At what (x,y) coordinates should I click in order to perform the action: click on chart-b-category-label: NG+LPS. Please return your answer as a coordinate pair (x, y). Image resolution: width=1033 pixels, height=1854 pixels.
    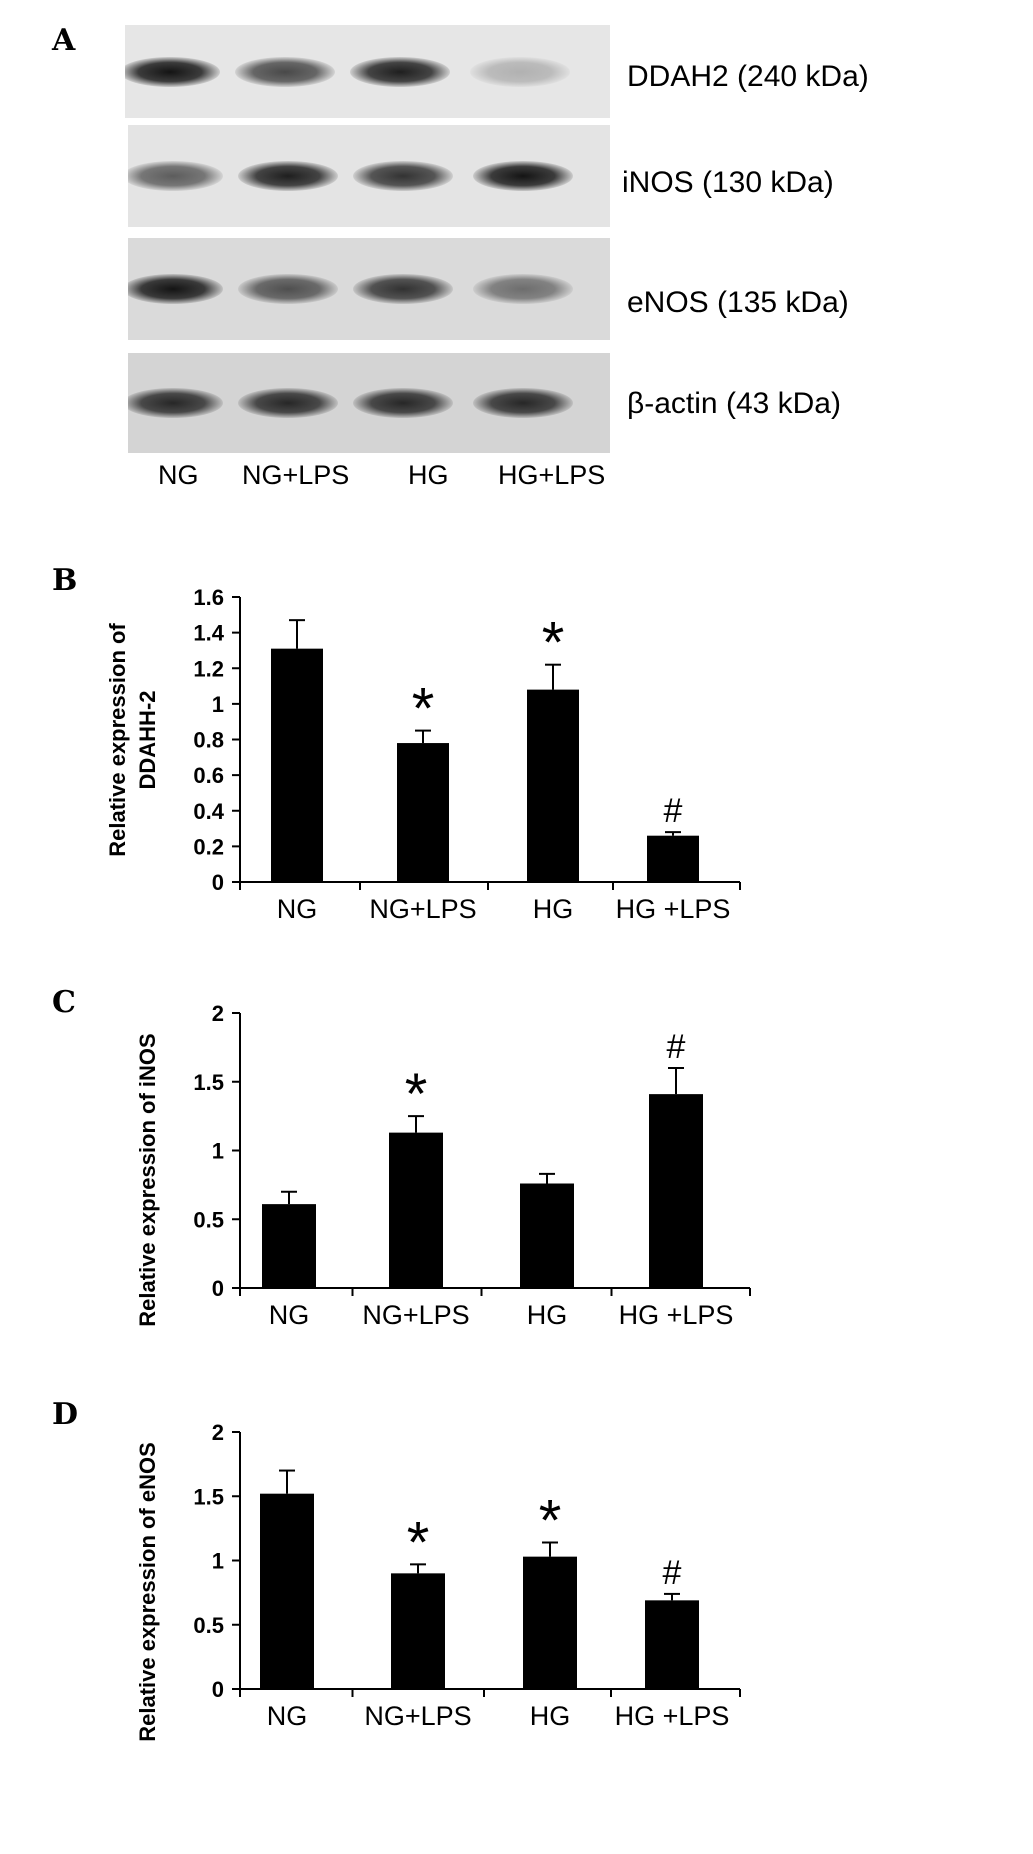
    Looking at the image, I should click on (422, 909).